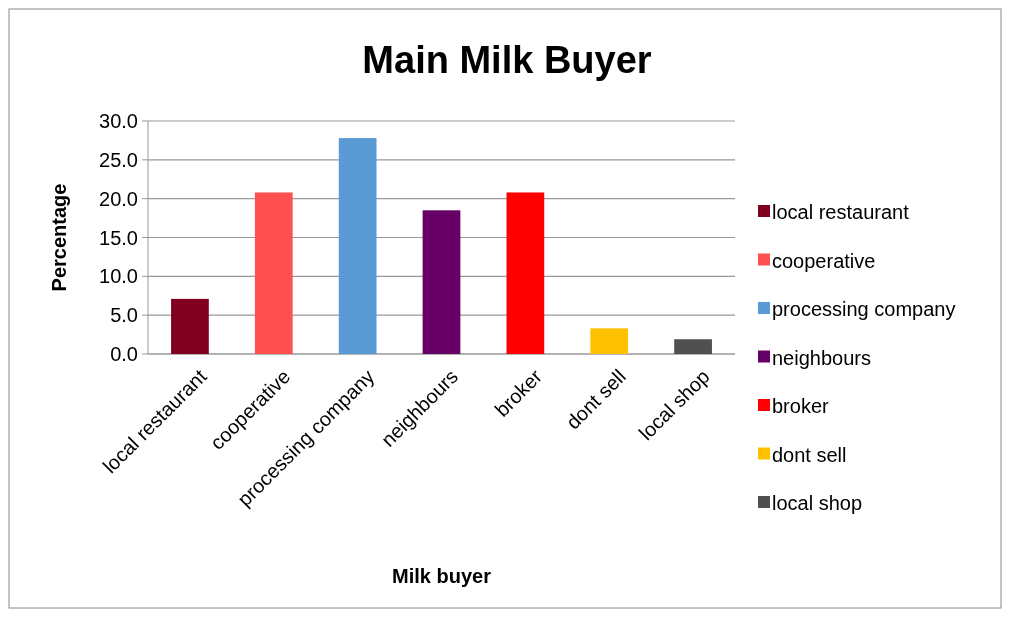  Describe the element at coordinates (118, 237) in the screenshot. I see `y-tick-label: 15.0` at that location.